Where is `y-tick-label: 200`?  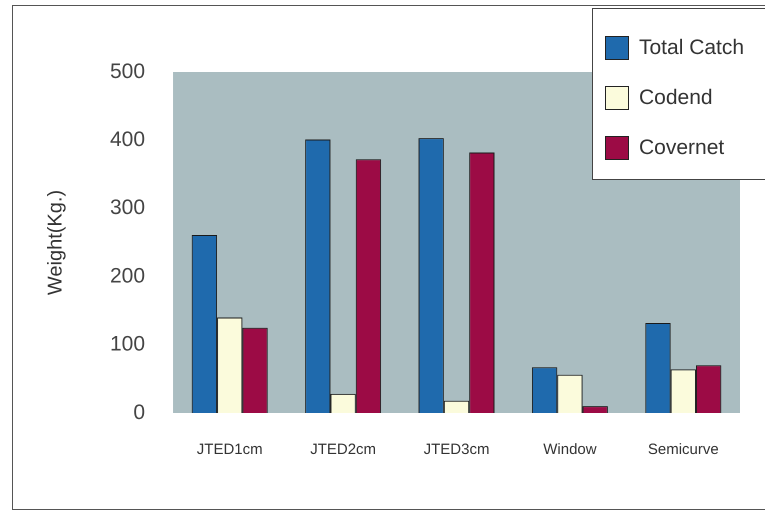 y-tick-label: 200 is located at coordinates (128, 276).